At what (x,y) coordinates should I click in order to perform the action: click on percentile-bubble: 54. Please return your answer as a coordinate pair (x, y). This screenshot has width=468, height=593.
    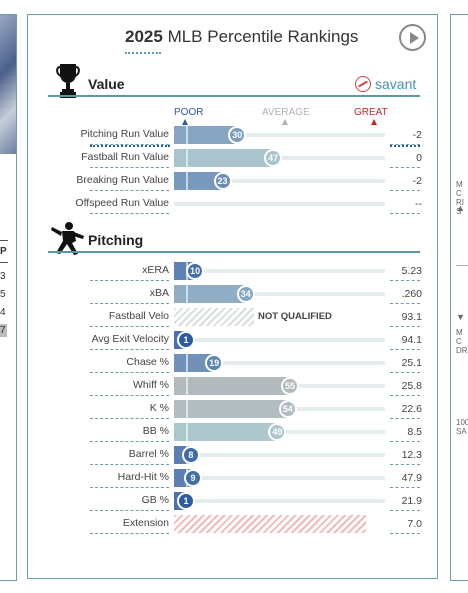
    Looking at the image, I should click on (287, 409).